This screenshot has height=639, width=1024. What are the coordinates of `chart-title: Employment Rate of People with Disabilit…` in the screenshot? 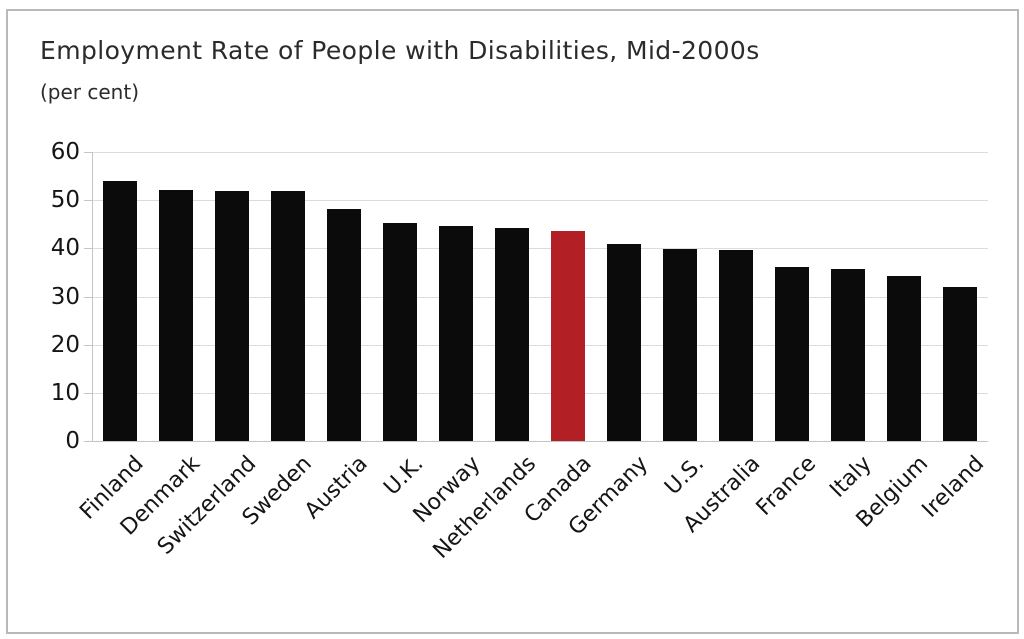 It's located at (400, 50).